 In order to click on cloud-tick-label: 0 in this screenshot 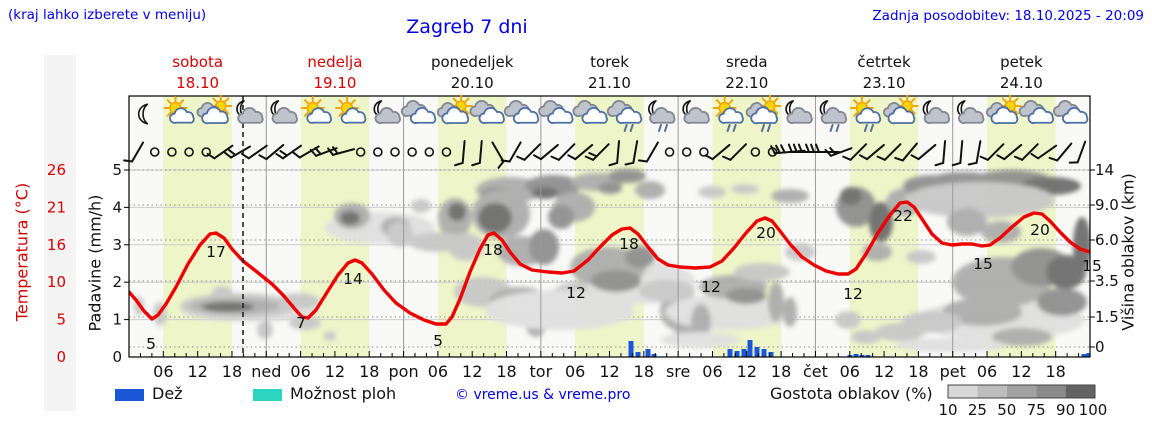, I will do `click(1100, 347)`.